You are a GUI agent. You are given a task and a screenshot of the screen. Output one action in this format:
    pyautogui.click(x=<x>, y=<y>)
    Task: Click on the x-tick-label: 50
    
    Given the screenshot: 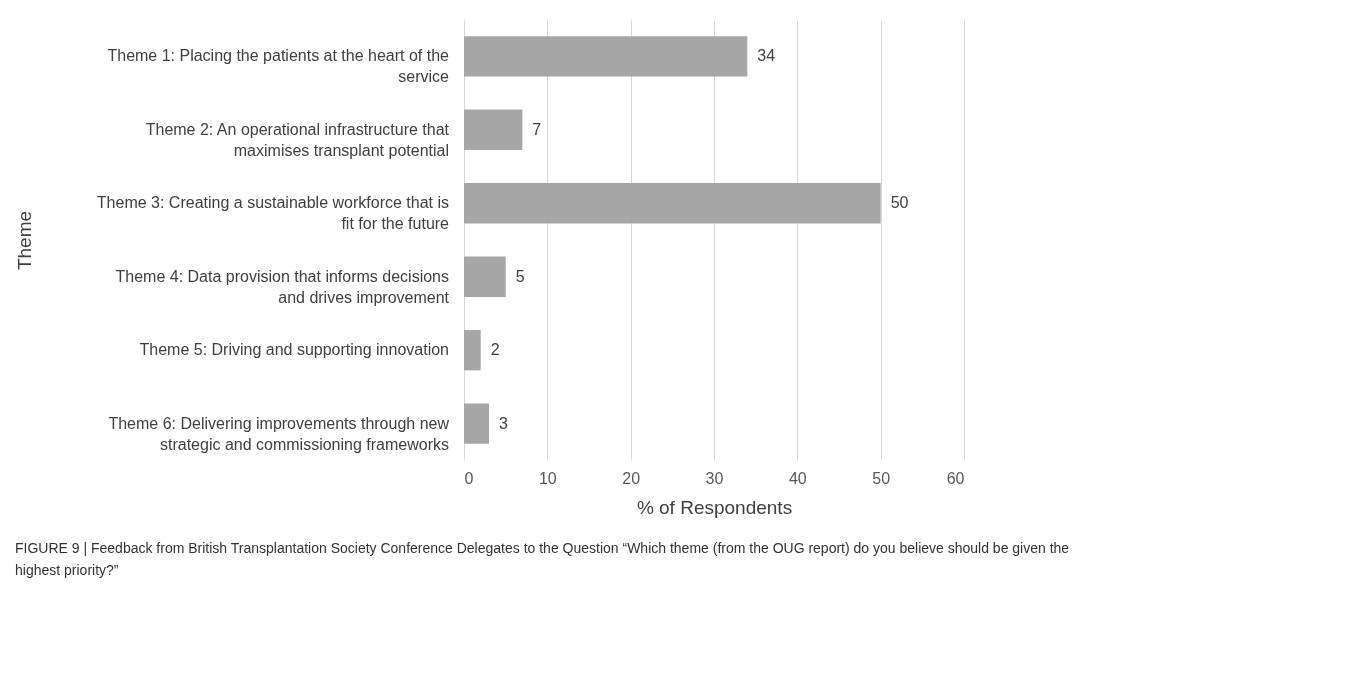 What is the action you would take?
    pyautogui.click(x=881, y=478)
    